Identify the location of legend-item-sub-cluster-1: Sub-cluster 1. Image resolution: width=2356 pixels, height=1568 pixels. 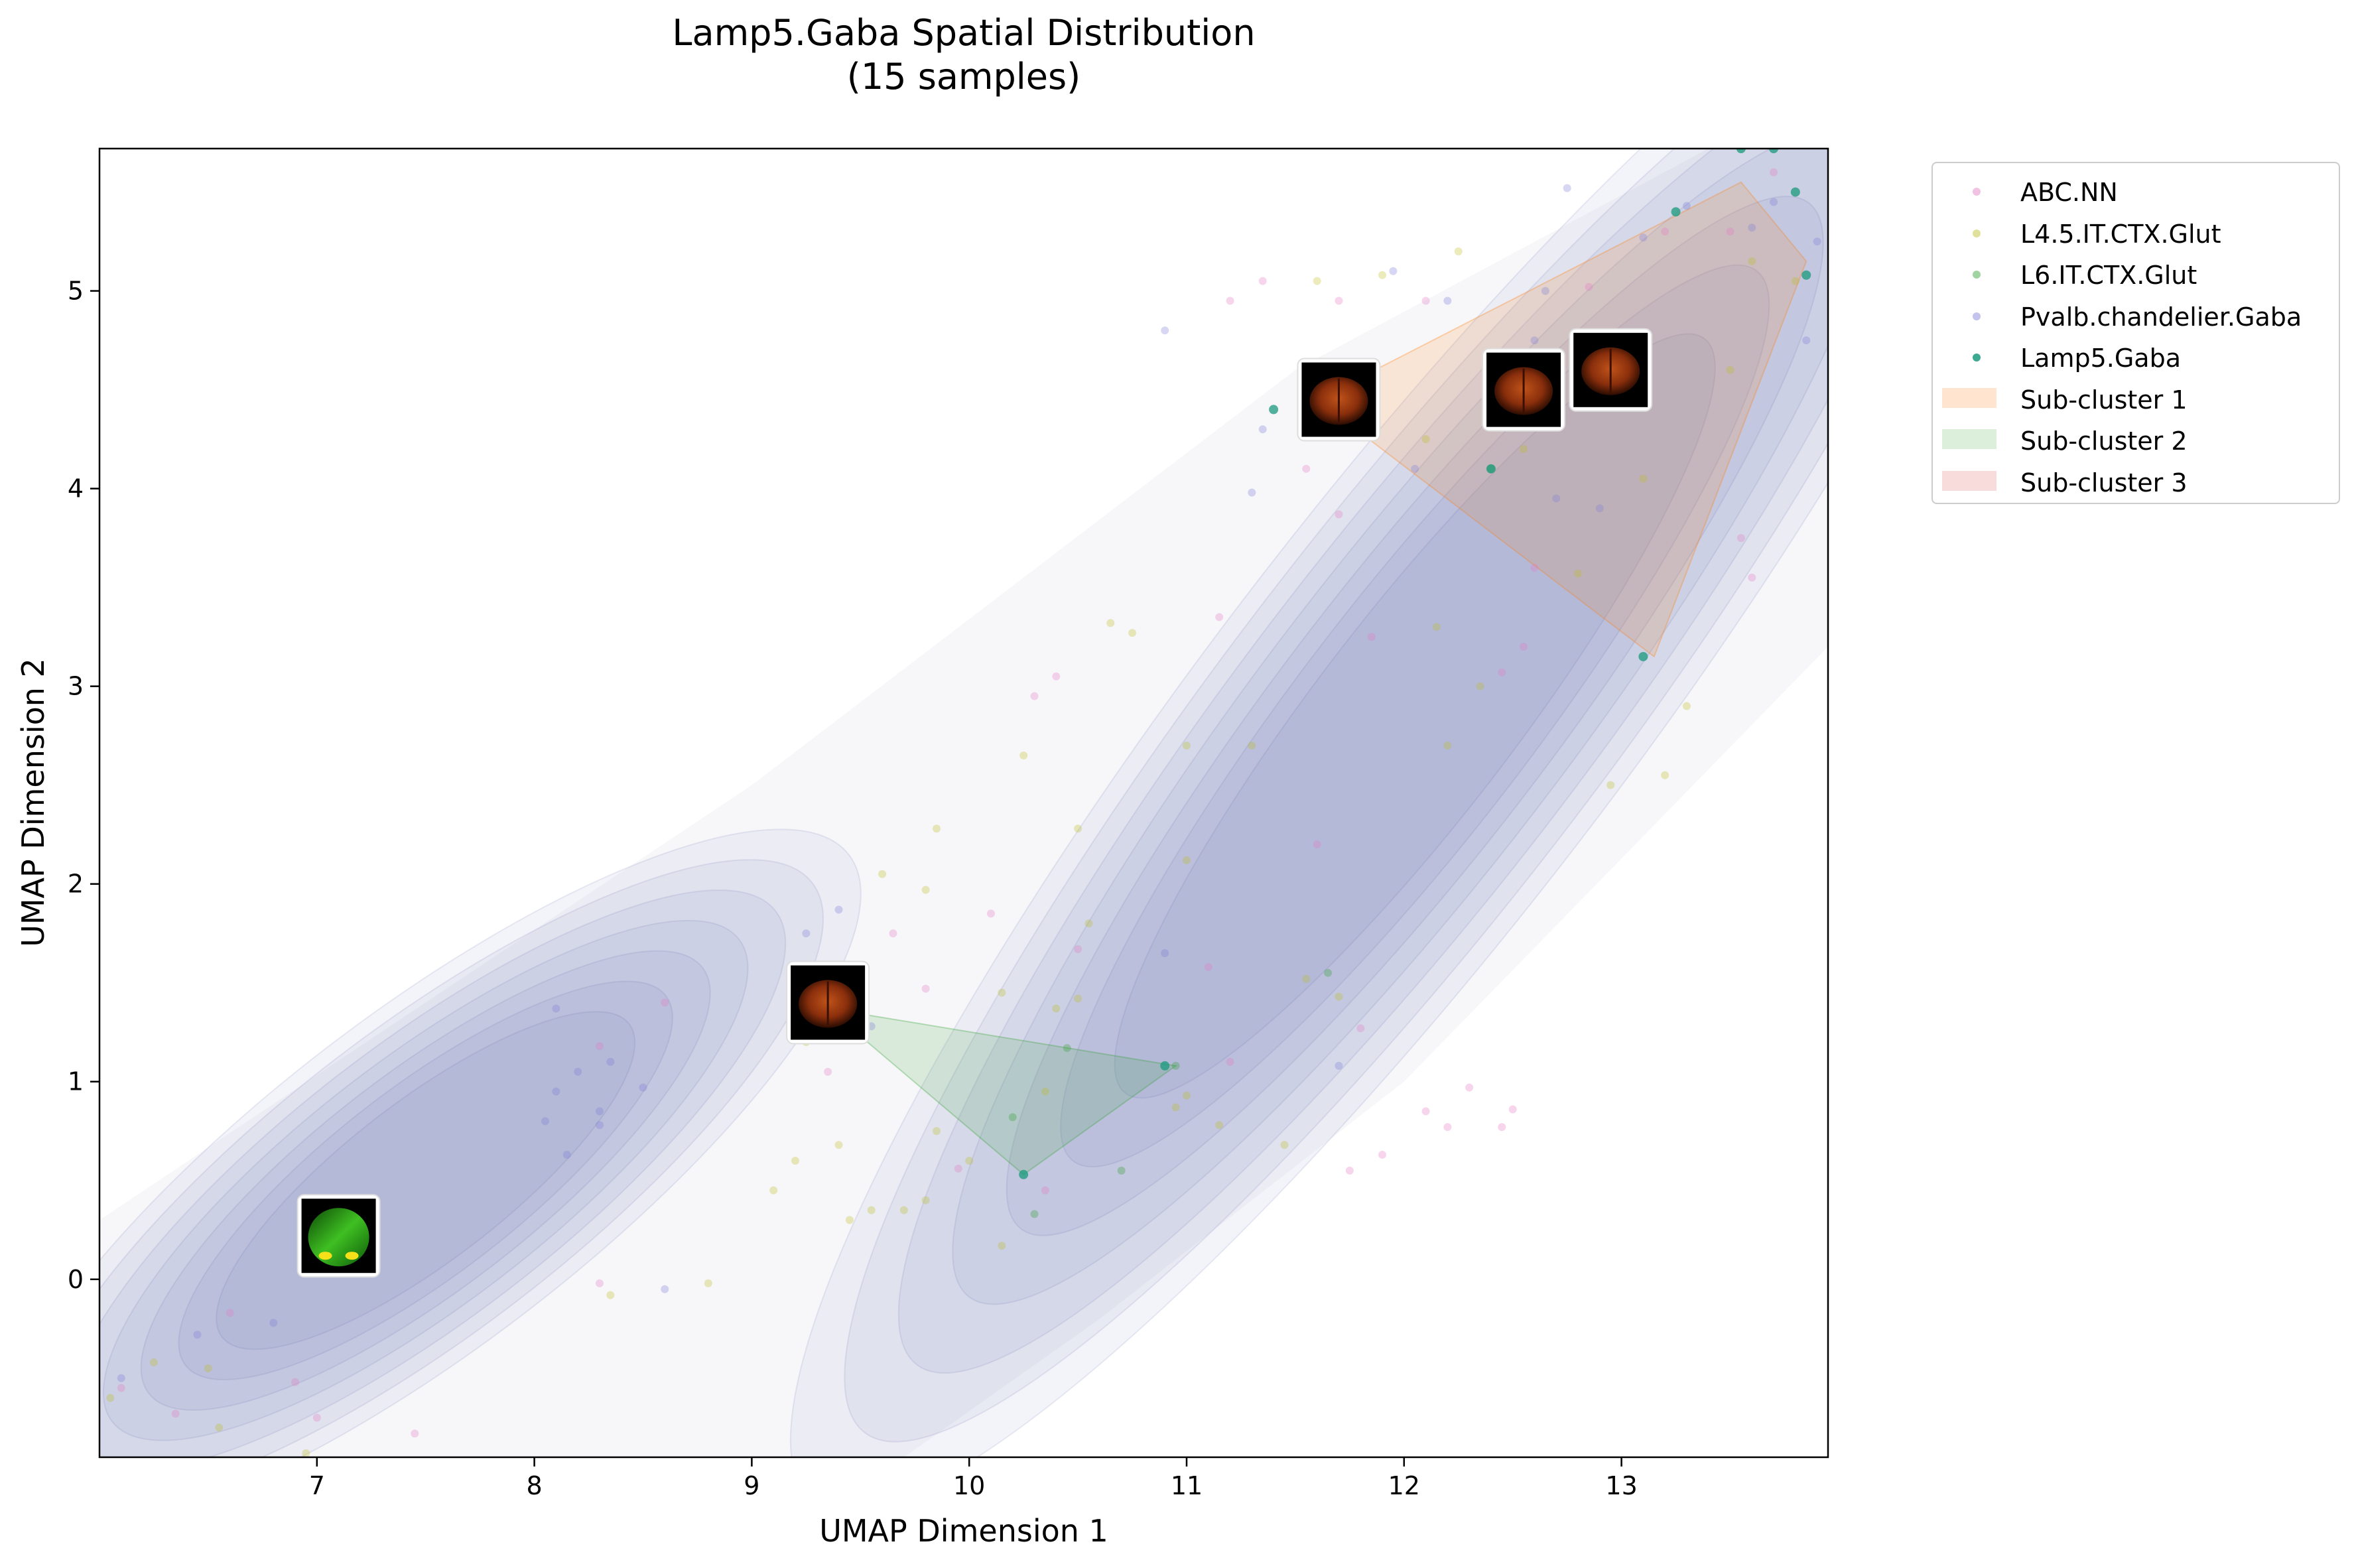
(2136, 400).